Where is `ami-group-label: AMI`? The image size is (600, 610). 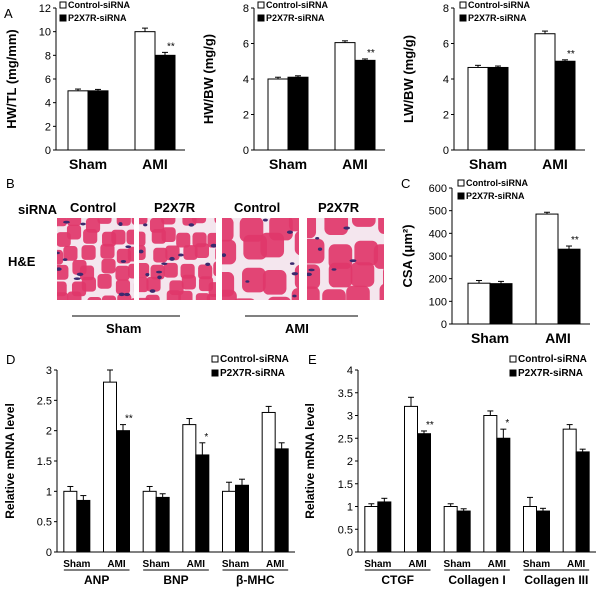
ami-group-label: AMI is located at coordinates (297, 328).